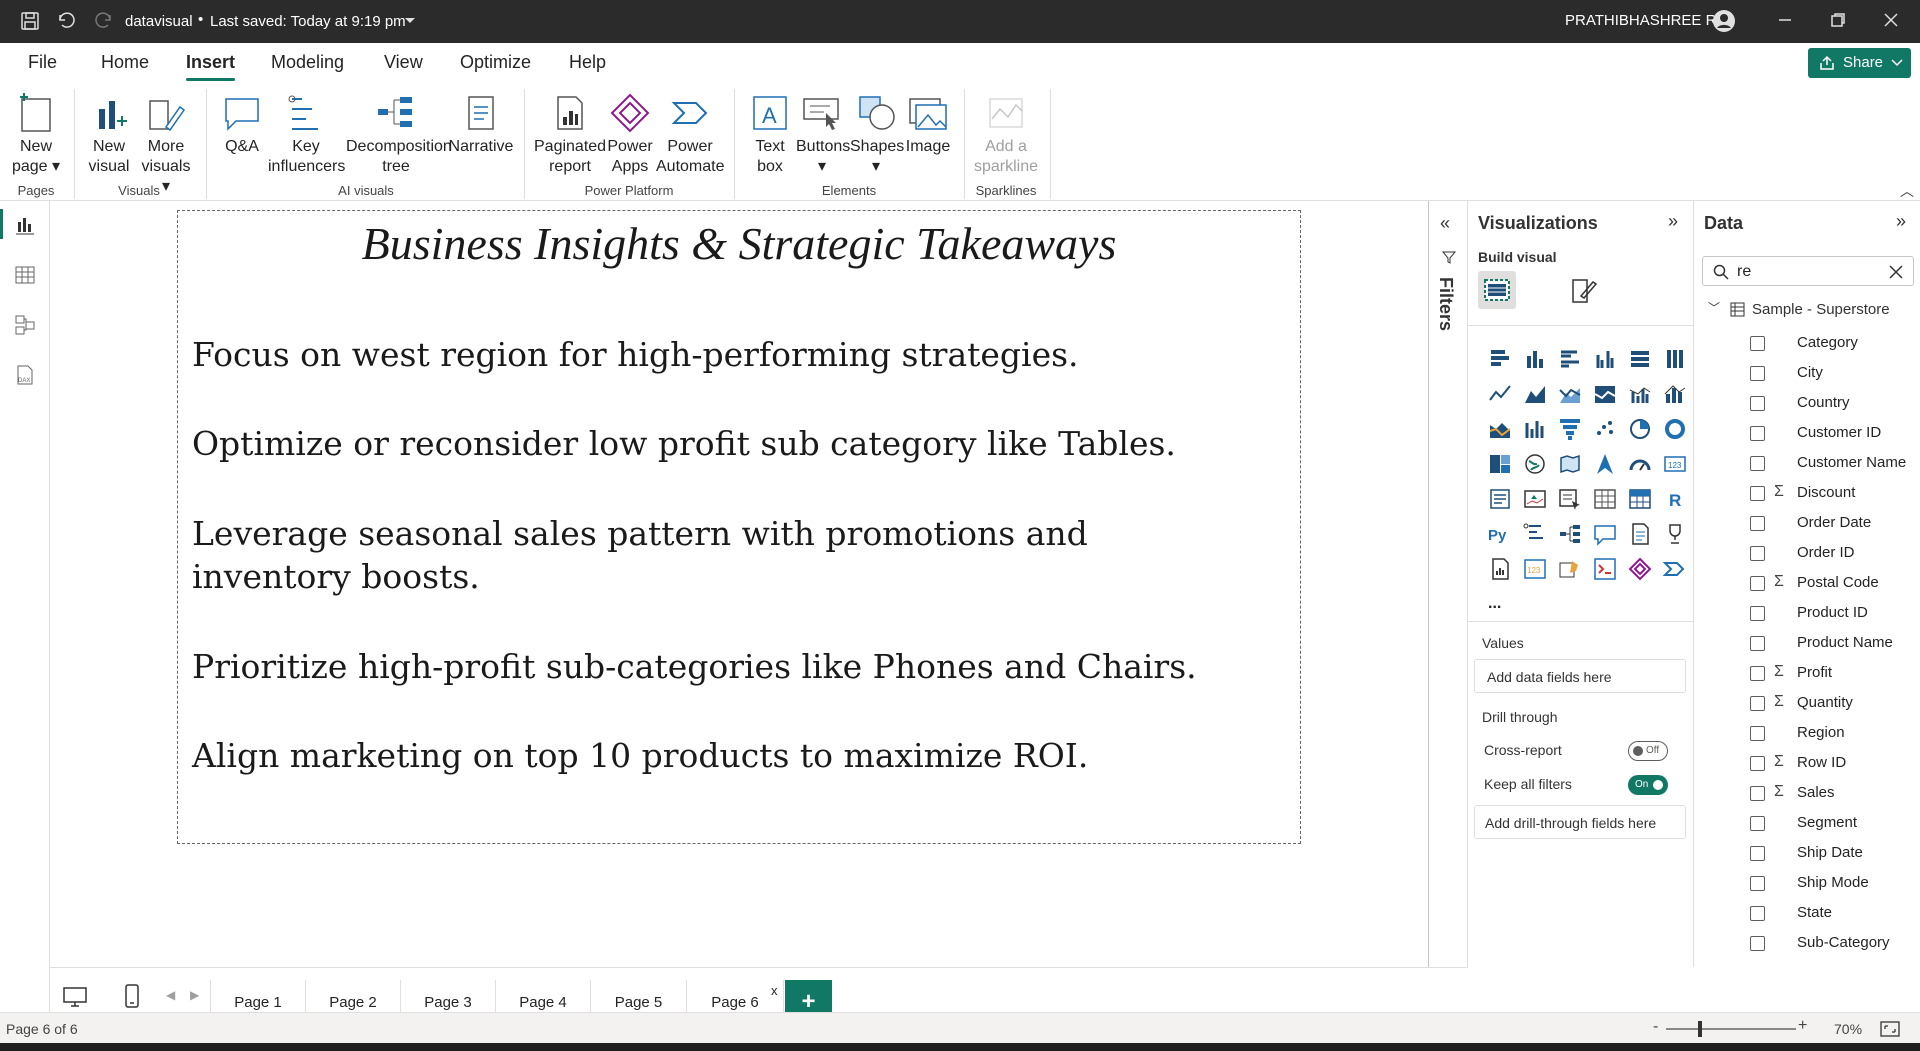 The height and width of the screenshot is (1051, 1920). What do you see at coordinates (1673, 221) in the screenshot?
I see `collapse-visualizations-icon: »` at bounding box center [1673, 221].